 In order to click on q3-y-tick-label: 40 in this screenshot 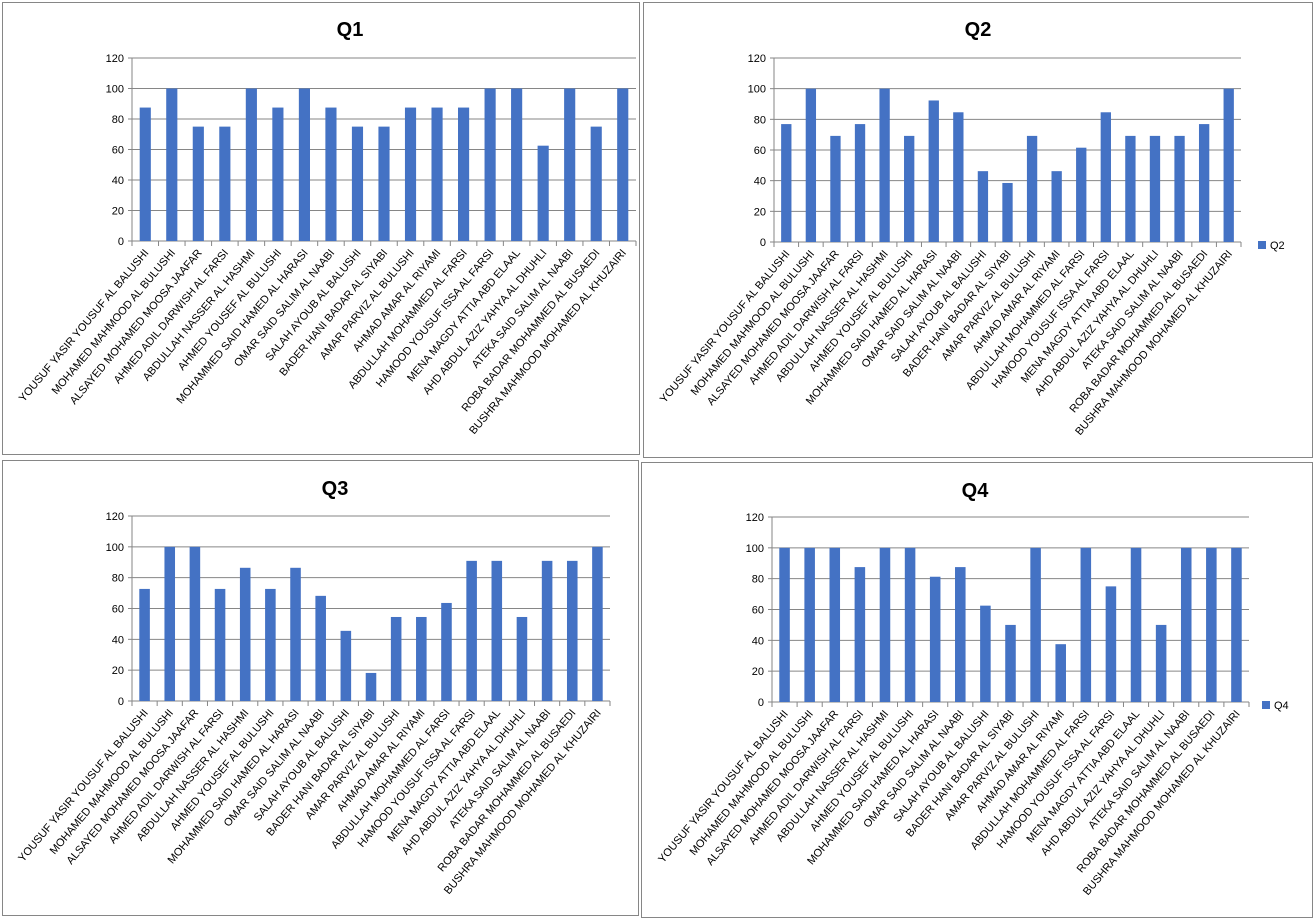, I will do `click(118, 640)`.